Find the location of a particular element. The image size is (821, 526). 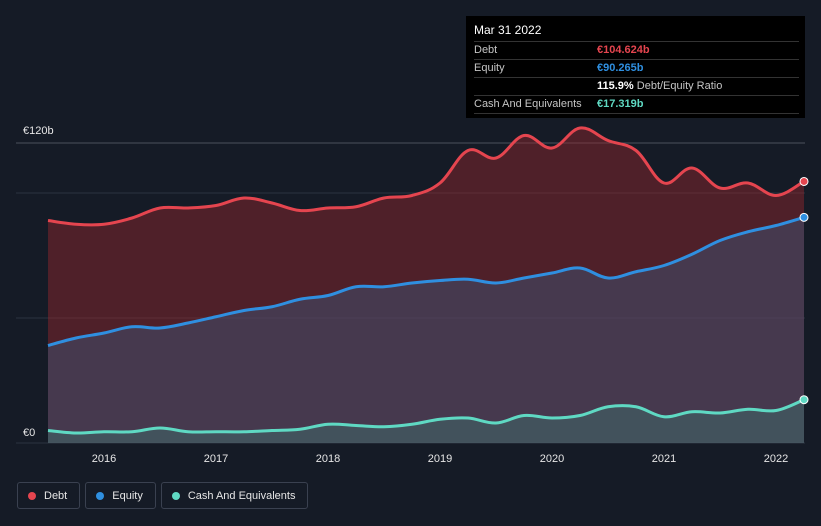

x-tick-label-2020: 2020 is located at coordinates (552, 459).